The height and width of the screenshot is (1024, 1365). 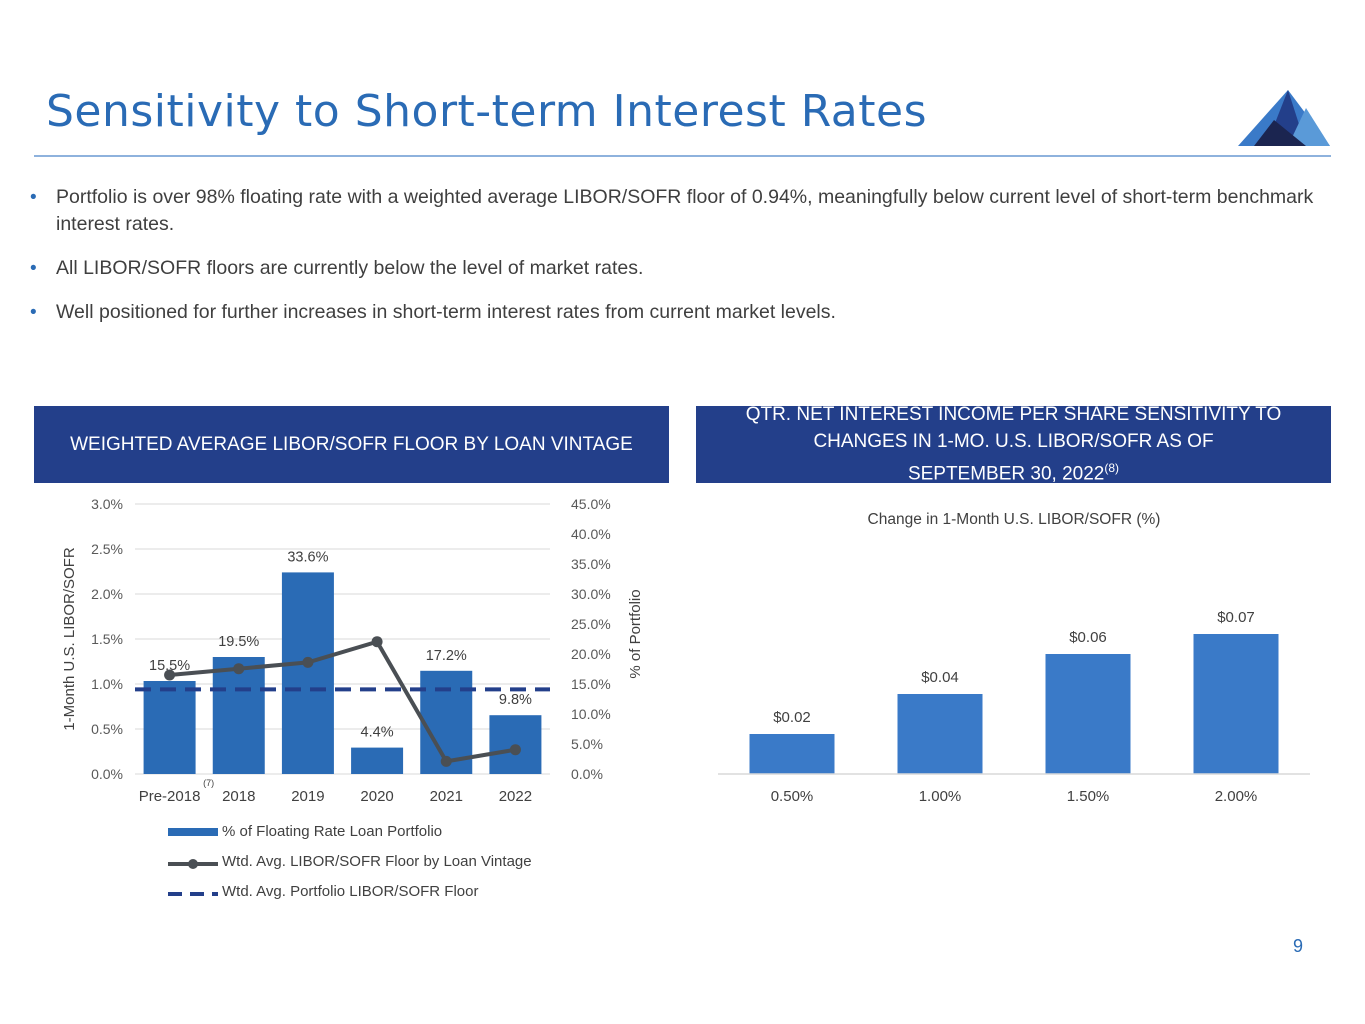 I want to click on vintage-floor-line, so click(x=342, y=701).